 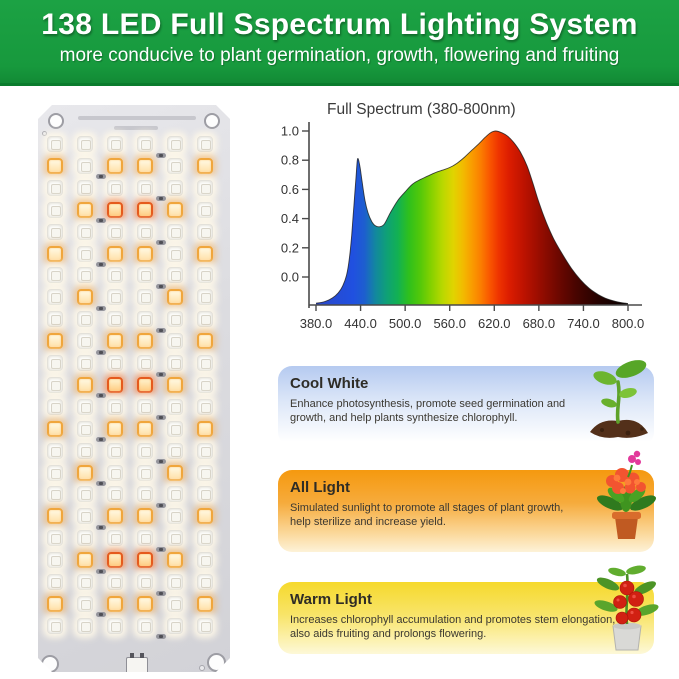 I want to click on x-tick-label: 560.0, so click(x=449, y=323).